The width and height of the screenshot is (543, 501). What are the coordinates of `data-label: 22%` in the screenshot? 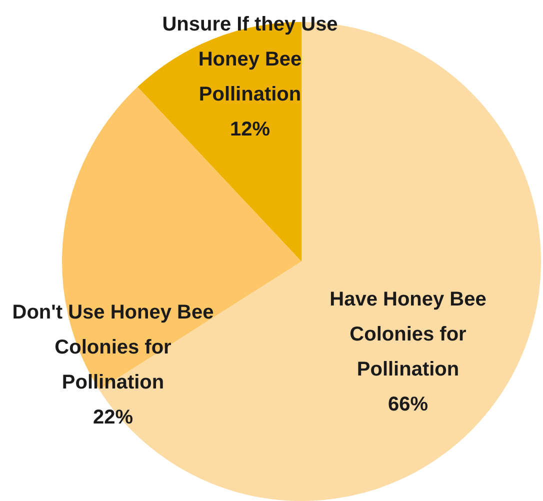 It's located at (113, 417).